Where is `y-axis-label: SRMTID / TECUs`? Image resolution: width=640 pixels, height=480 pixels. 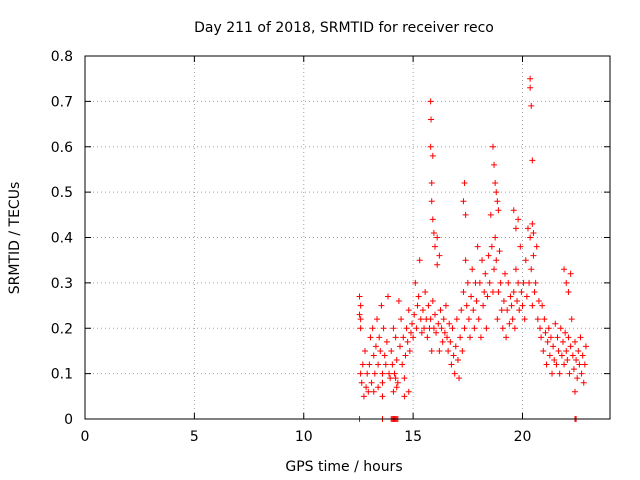
y-axis-label: SRMTID / TECUs is located at coordinates (15, 238).